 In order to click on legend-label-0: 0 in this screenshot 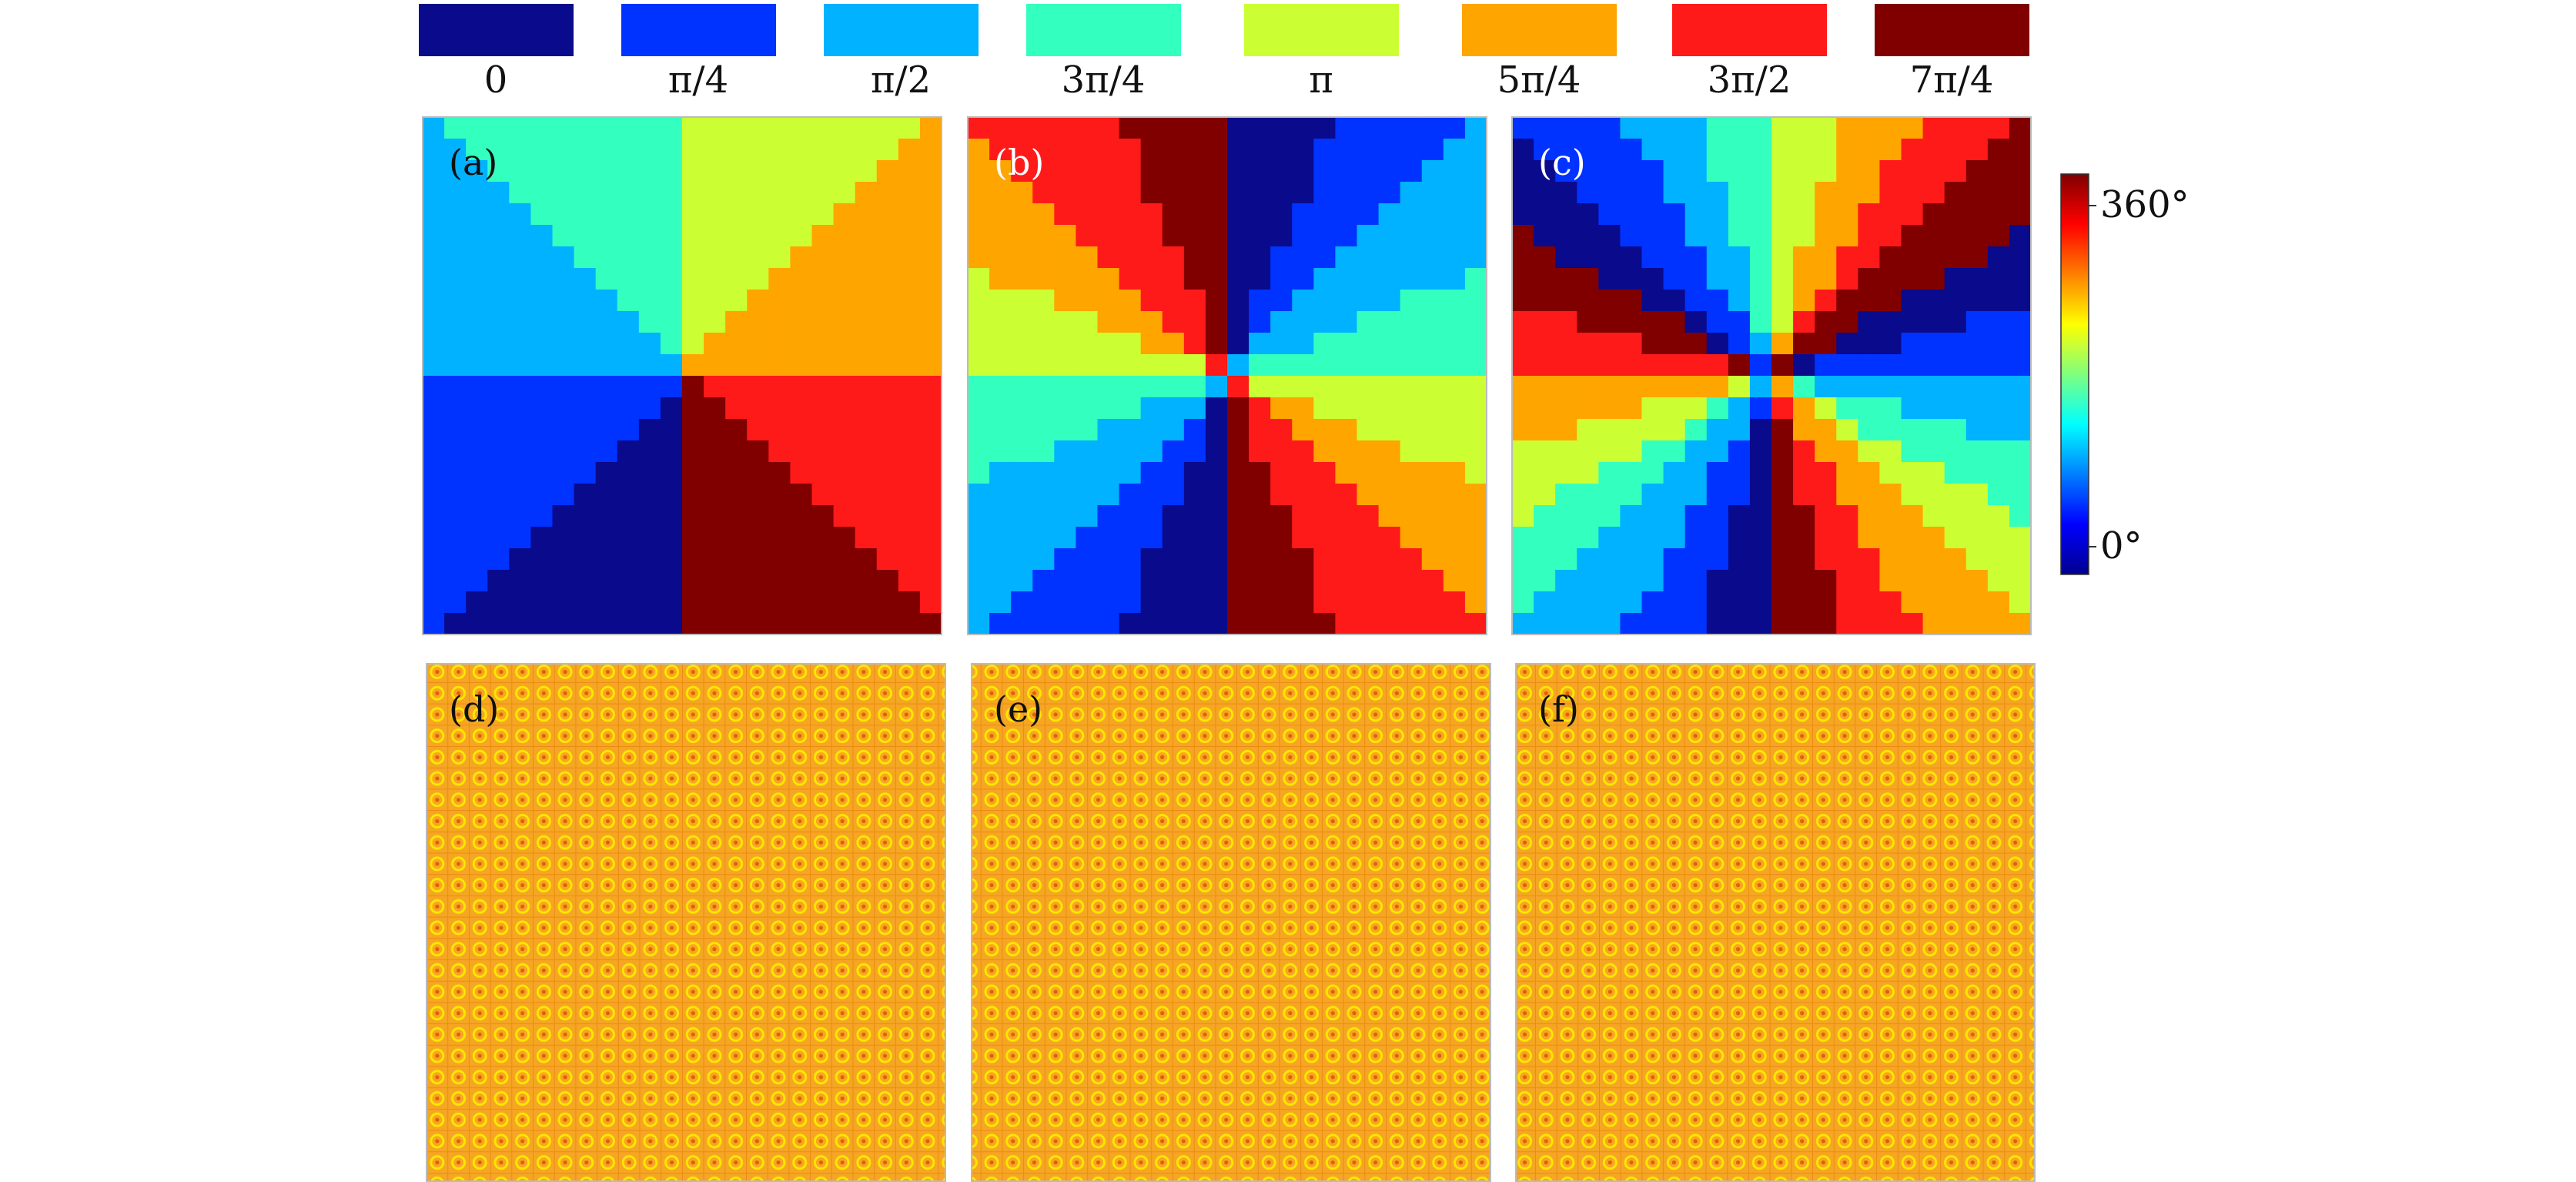, I will do `click(496, 80)`.